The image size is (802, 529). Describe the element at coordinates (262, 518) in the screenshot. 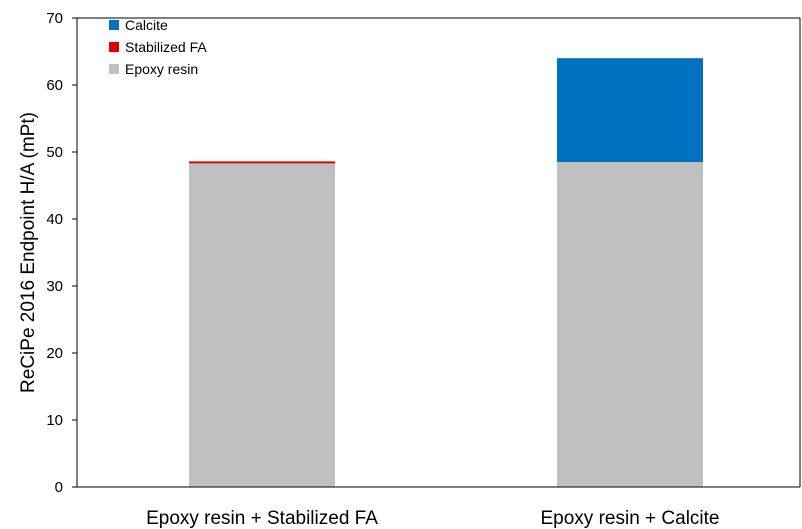

I see `x-category-label-1: Epoxy resin + Stabilized FA` at that location.